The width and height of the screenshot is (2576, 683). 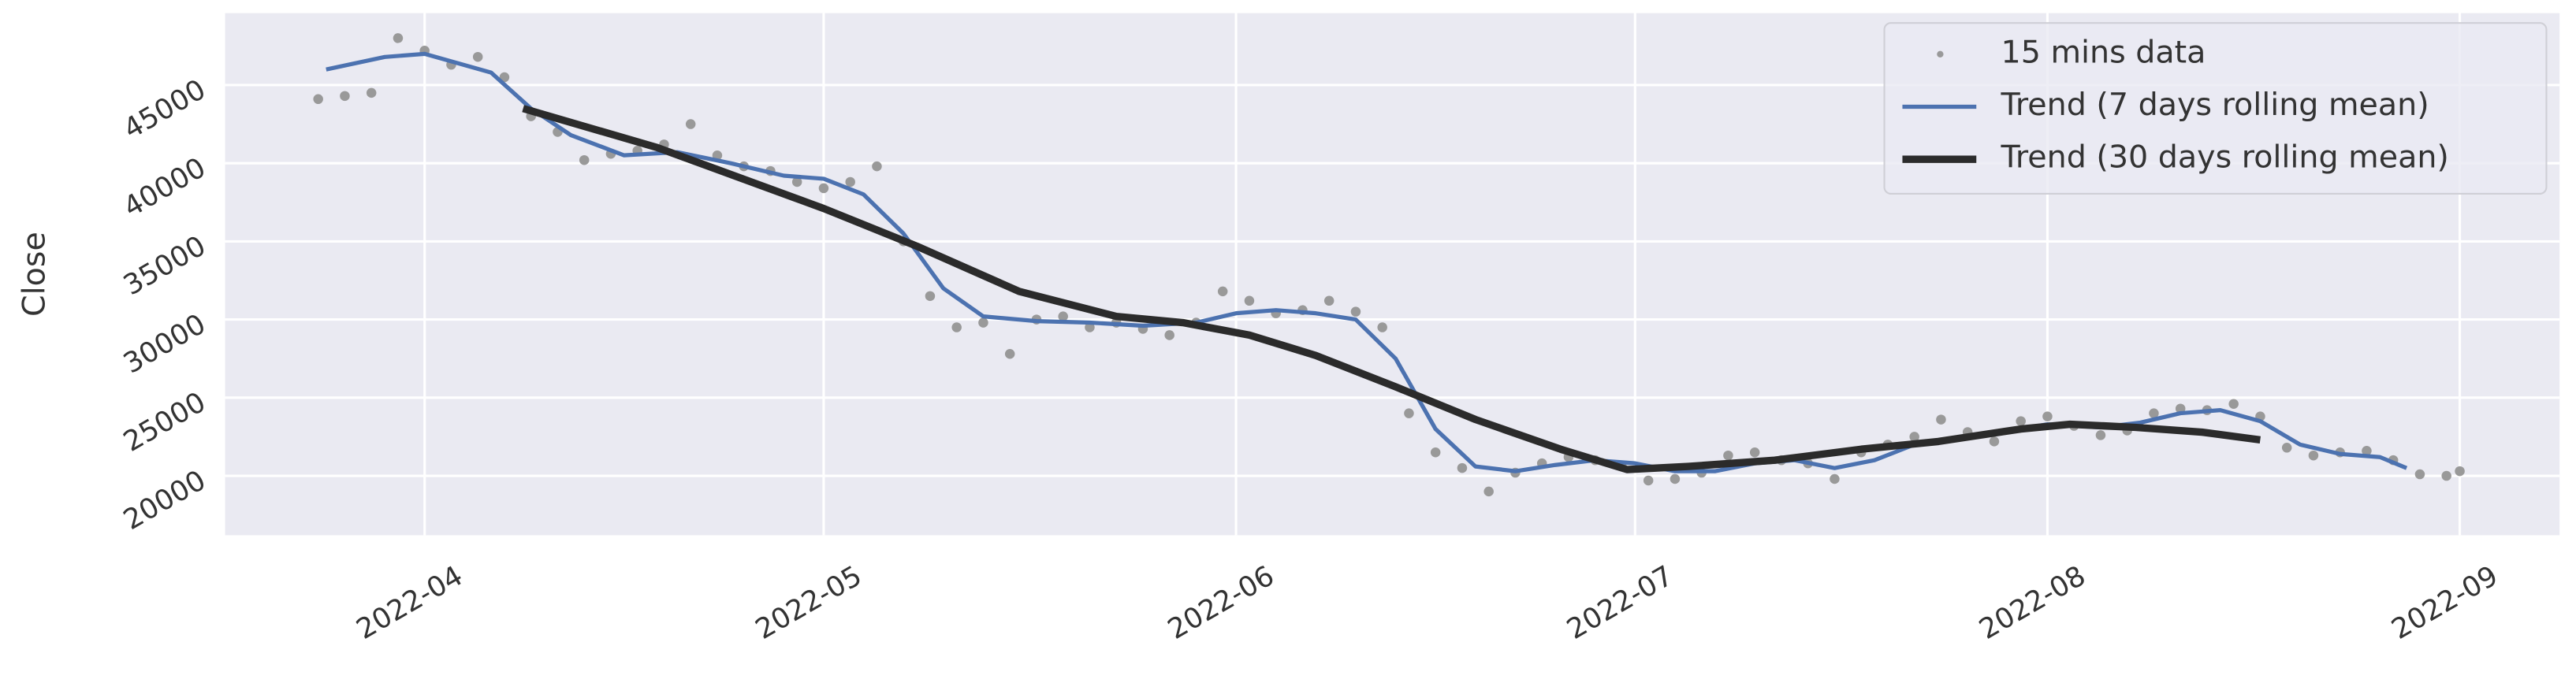 What do you see at coordinates (409, 602) in the screenshot?
I see `x-tick-label: 2022-04` at bounding box center [409, 602].